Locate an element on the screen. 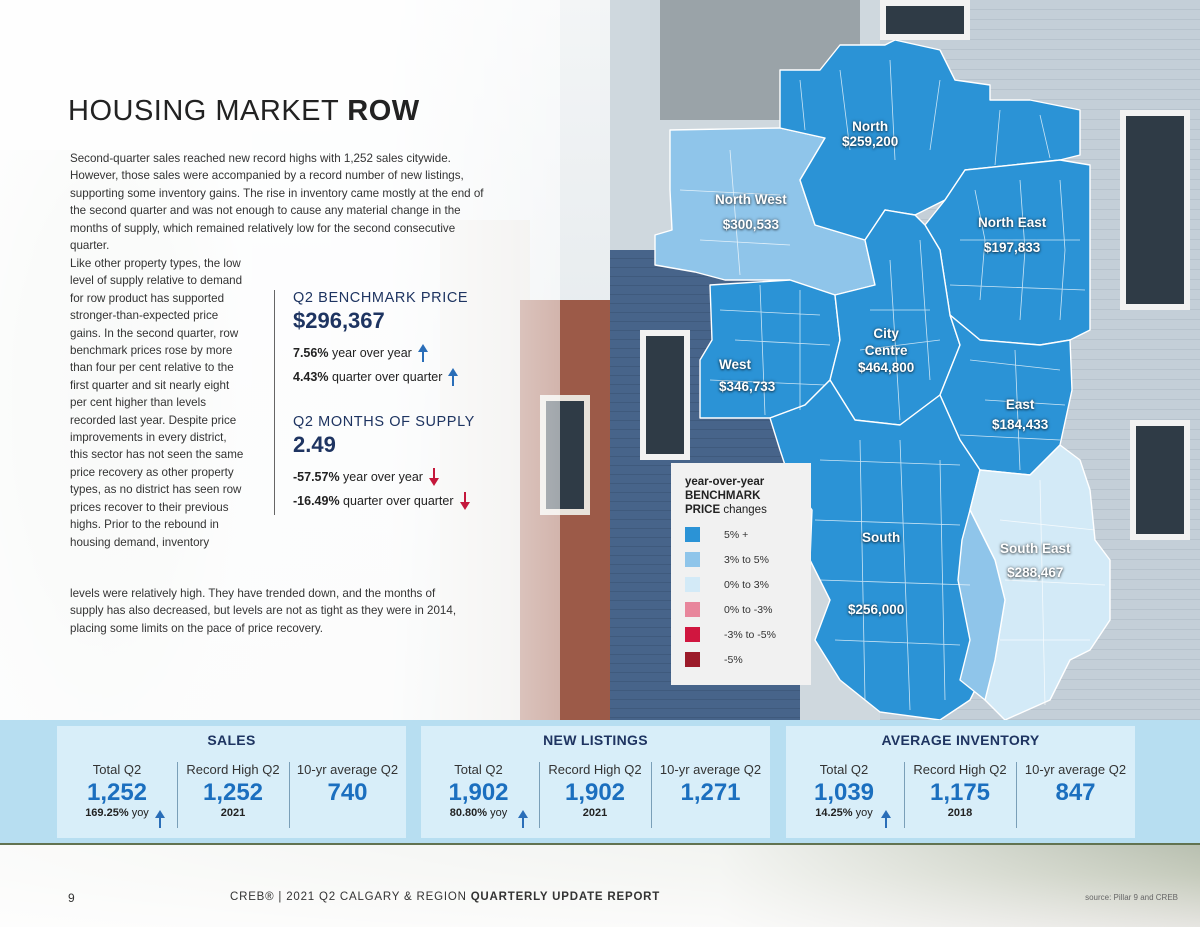  record-value: 1,175 is located at coordinates (960, 792).